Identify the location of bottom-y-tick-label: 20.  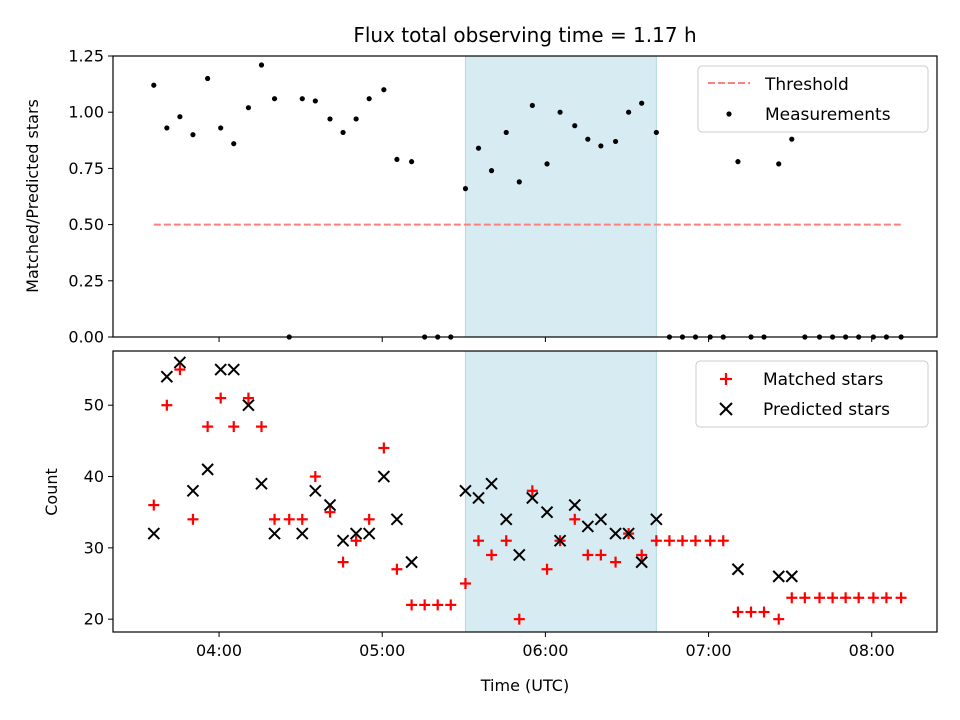
(94, 619).